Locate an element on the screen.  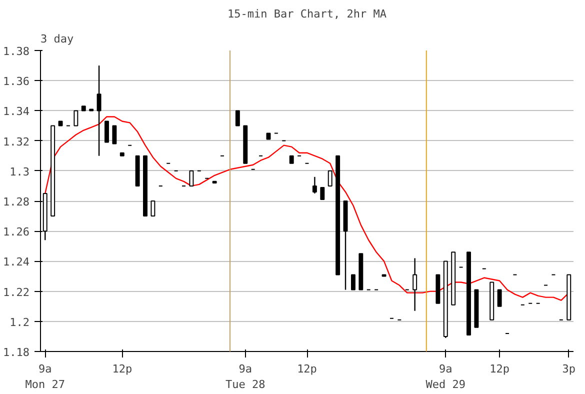
y-tick-label: 1.32 is located at coordinates (16, 141).